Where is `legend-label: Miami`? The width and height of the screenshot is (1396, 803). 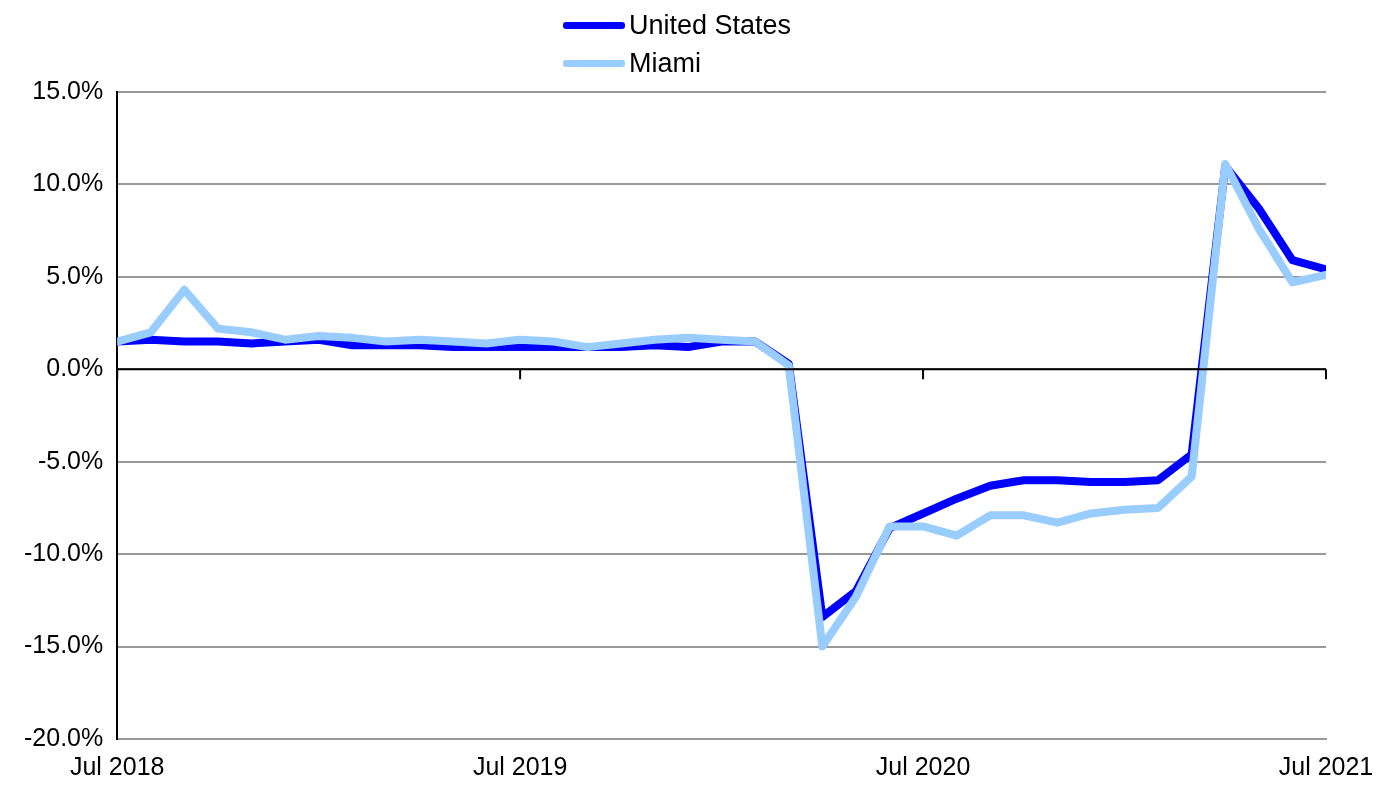 legend-label: Miami is located at coordinates (665, 63).